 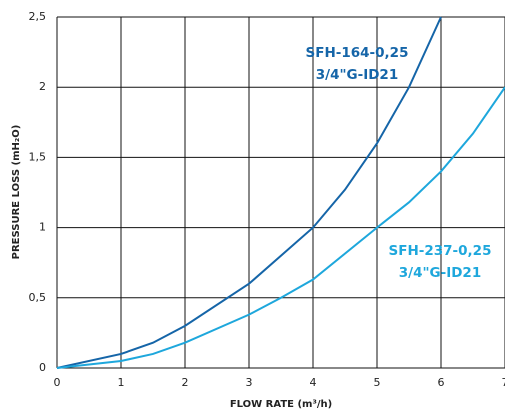 I want to click on series-label: SFH-164-0,25 3/4"G-ID21, so click(x=357, y=64).